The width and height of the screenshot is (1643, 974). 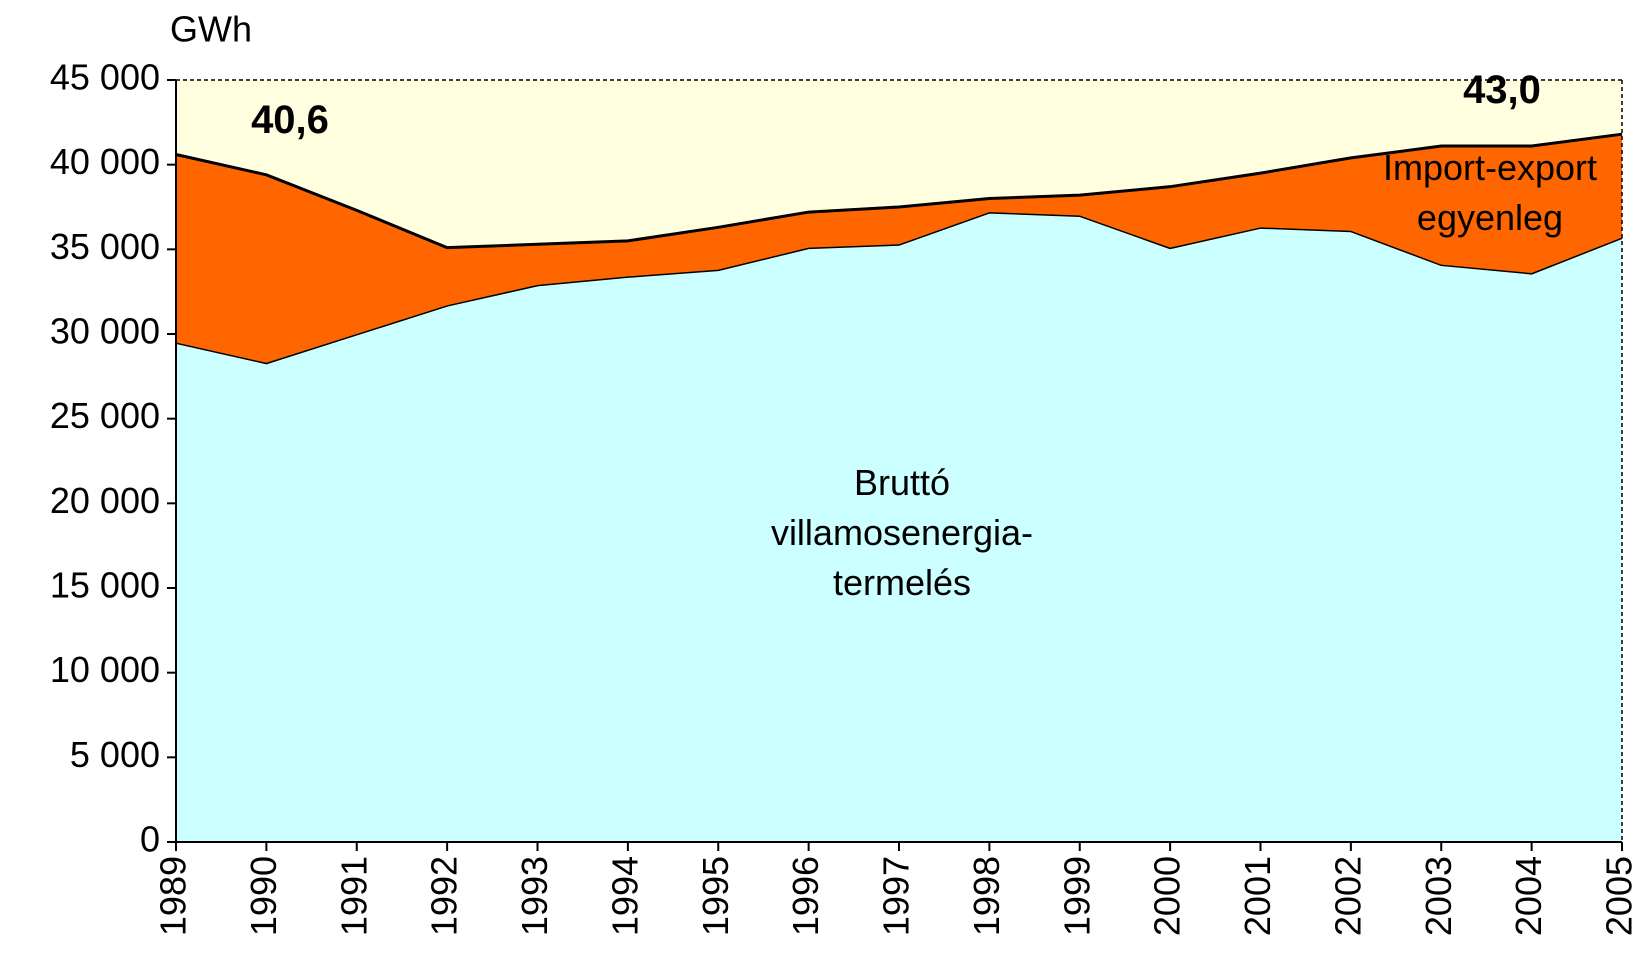 I want to click on x-tick-label: 2004, so click(x=1528, y=896).